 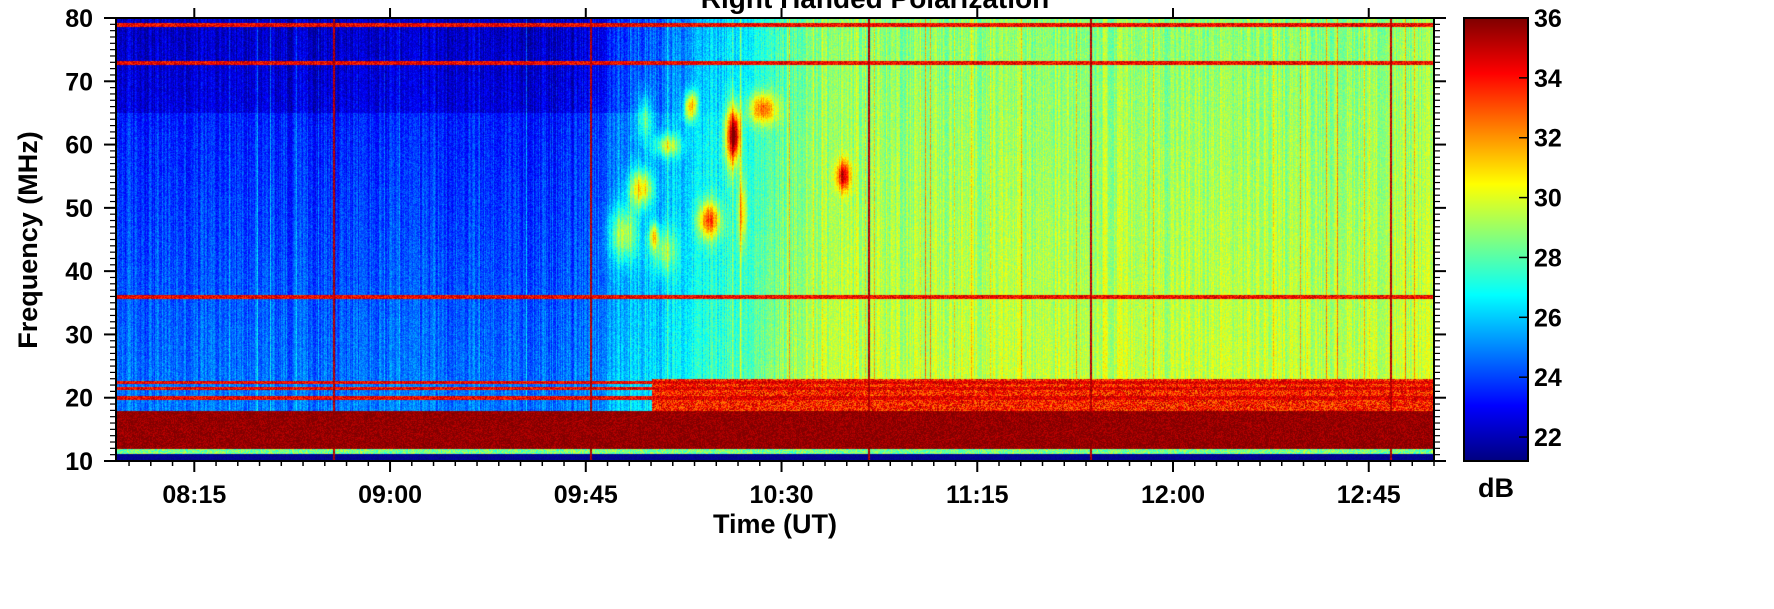 What do you see at coordinates (1496, 488) in the screenshot?
I see `colorbar-label: dB` at bounding box center [1496, 488].